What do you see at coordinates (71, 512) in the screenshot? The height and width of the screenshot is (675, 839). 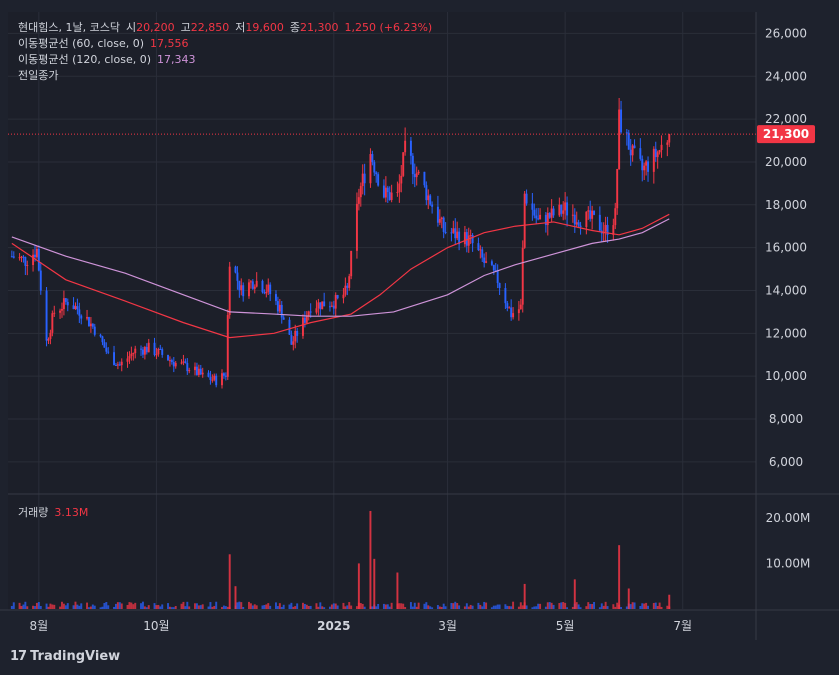 I see `volume-value: 3.13M` at bounding box center [71, 512].